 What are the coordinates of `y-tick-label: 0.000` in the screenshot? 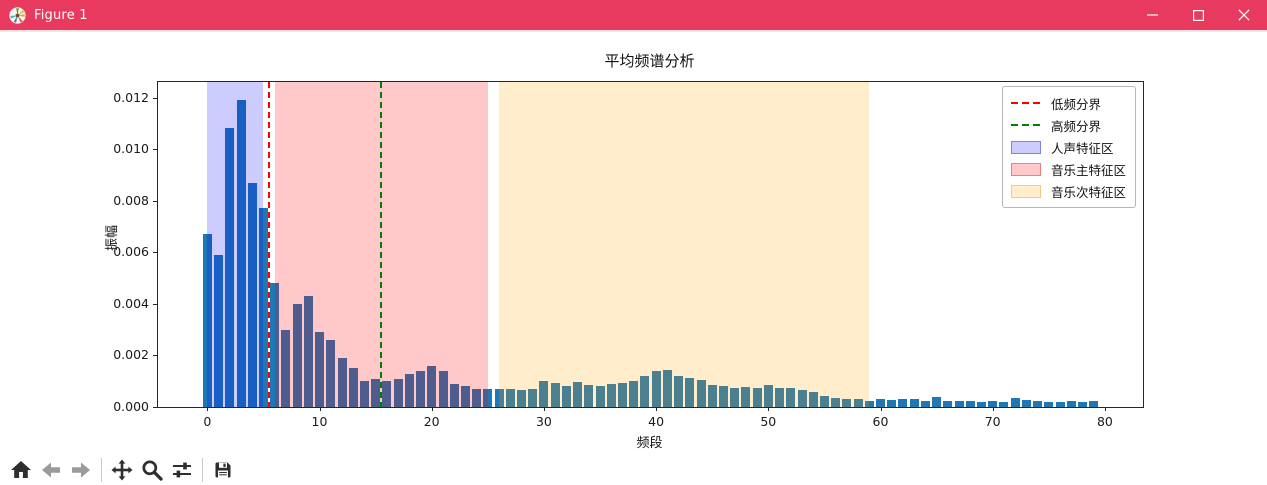 It's located at (131, 406).